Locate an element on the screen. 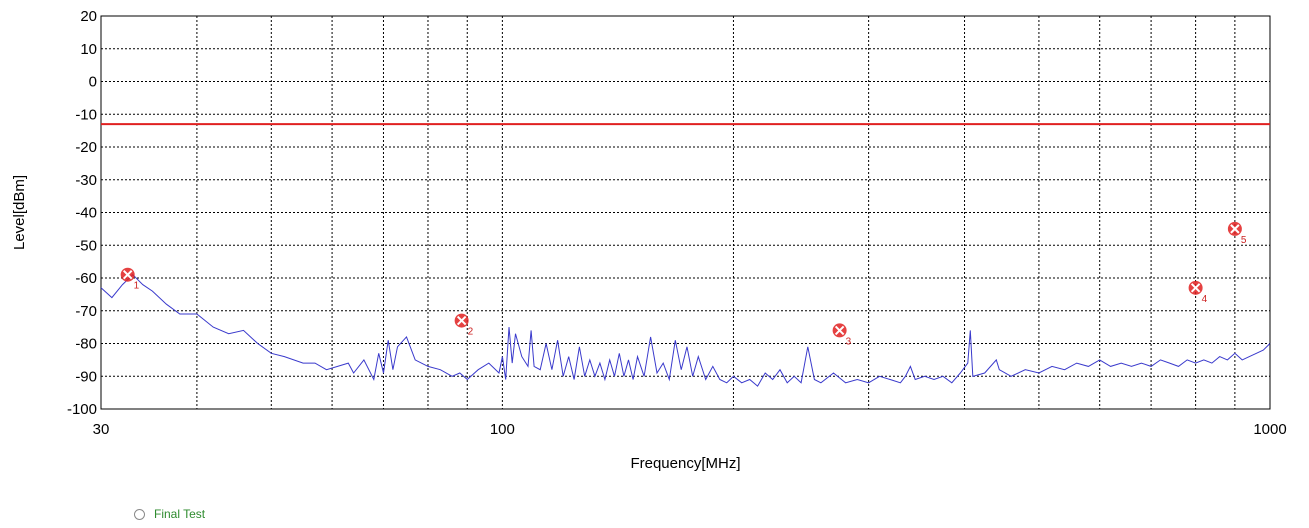 This screenshot has width=1309, height=528. peak-marker-5: 5 is located at coordinates (1237, 233).